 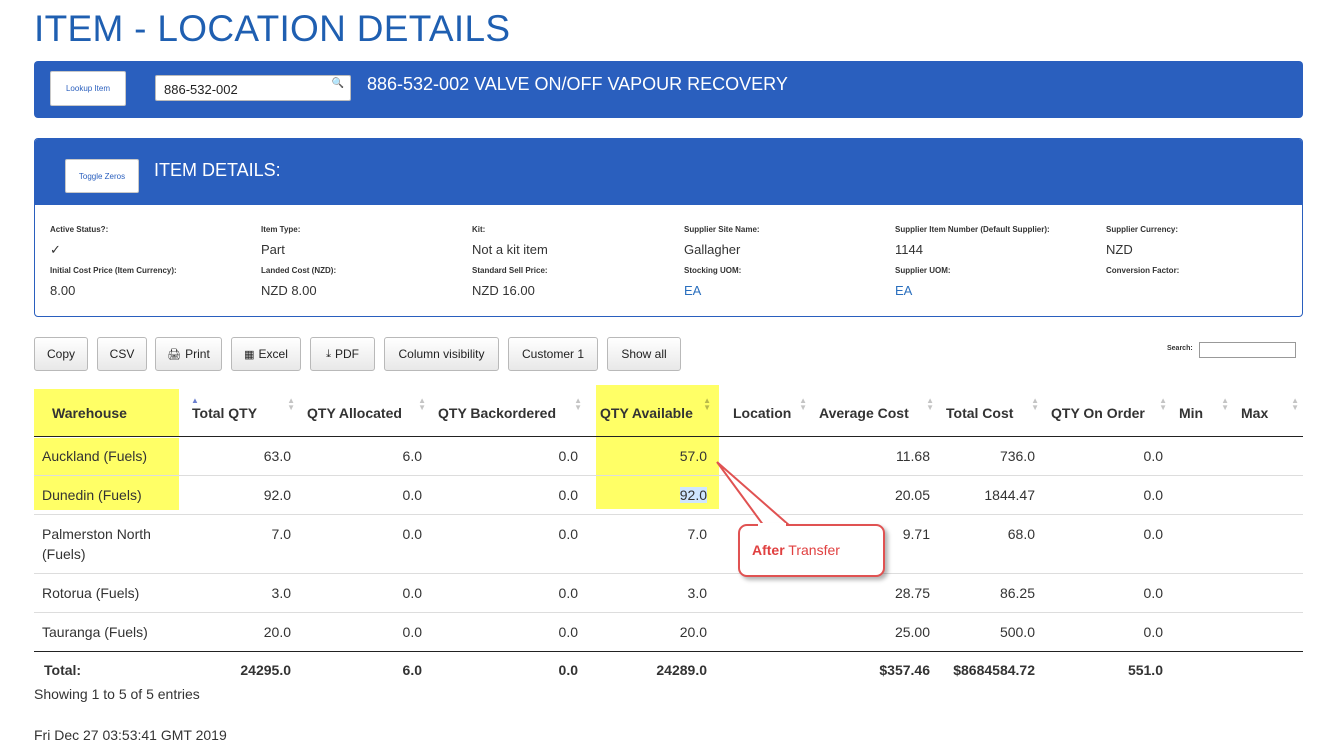 What do you see at coordinates (55, 249) in the screenshot?
I see `field-value: ✓` at bounding box center [55, 249].